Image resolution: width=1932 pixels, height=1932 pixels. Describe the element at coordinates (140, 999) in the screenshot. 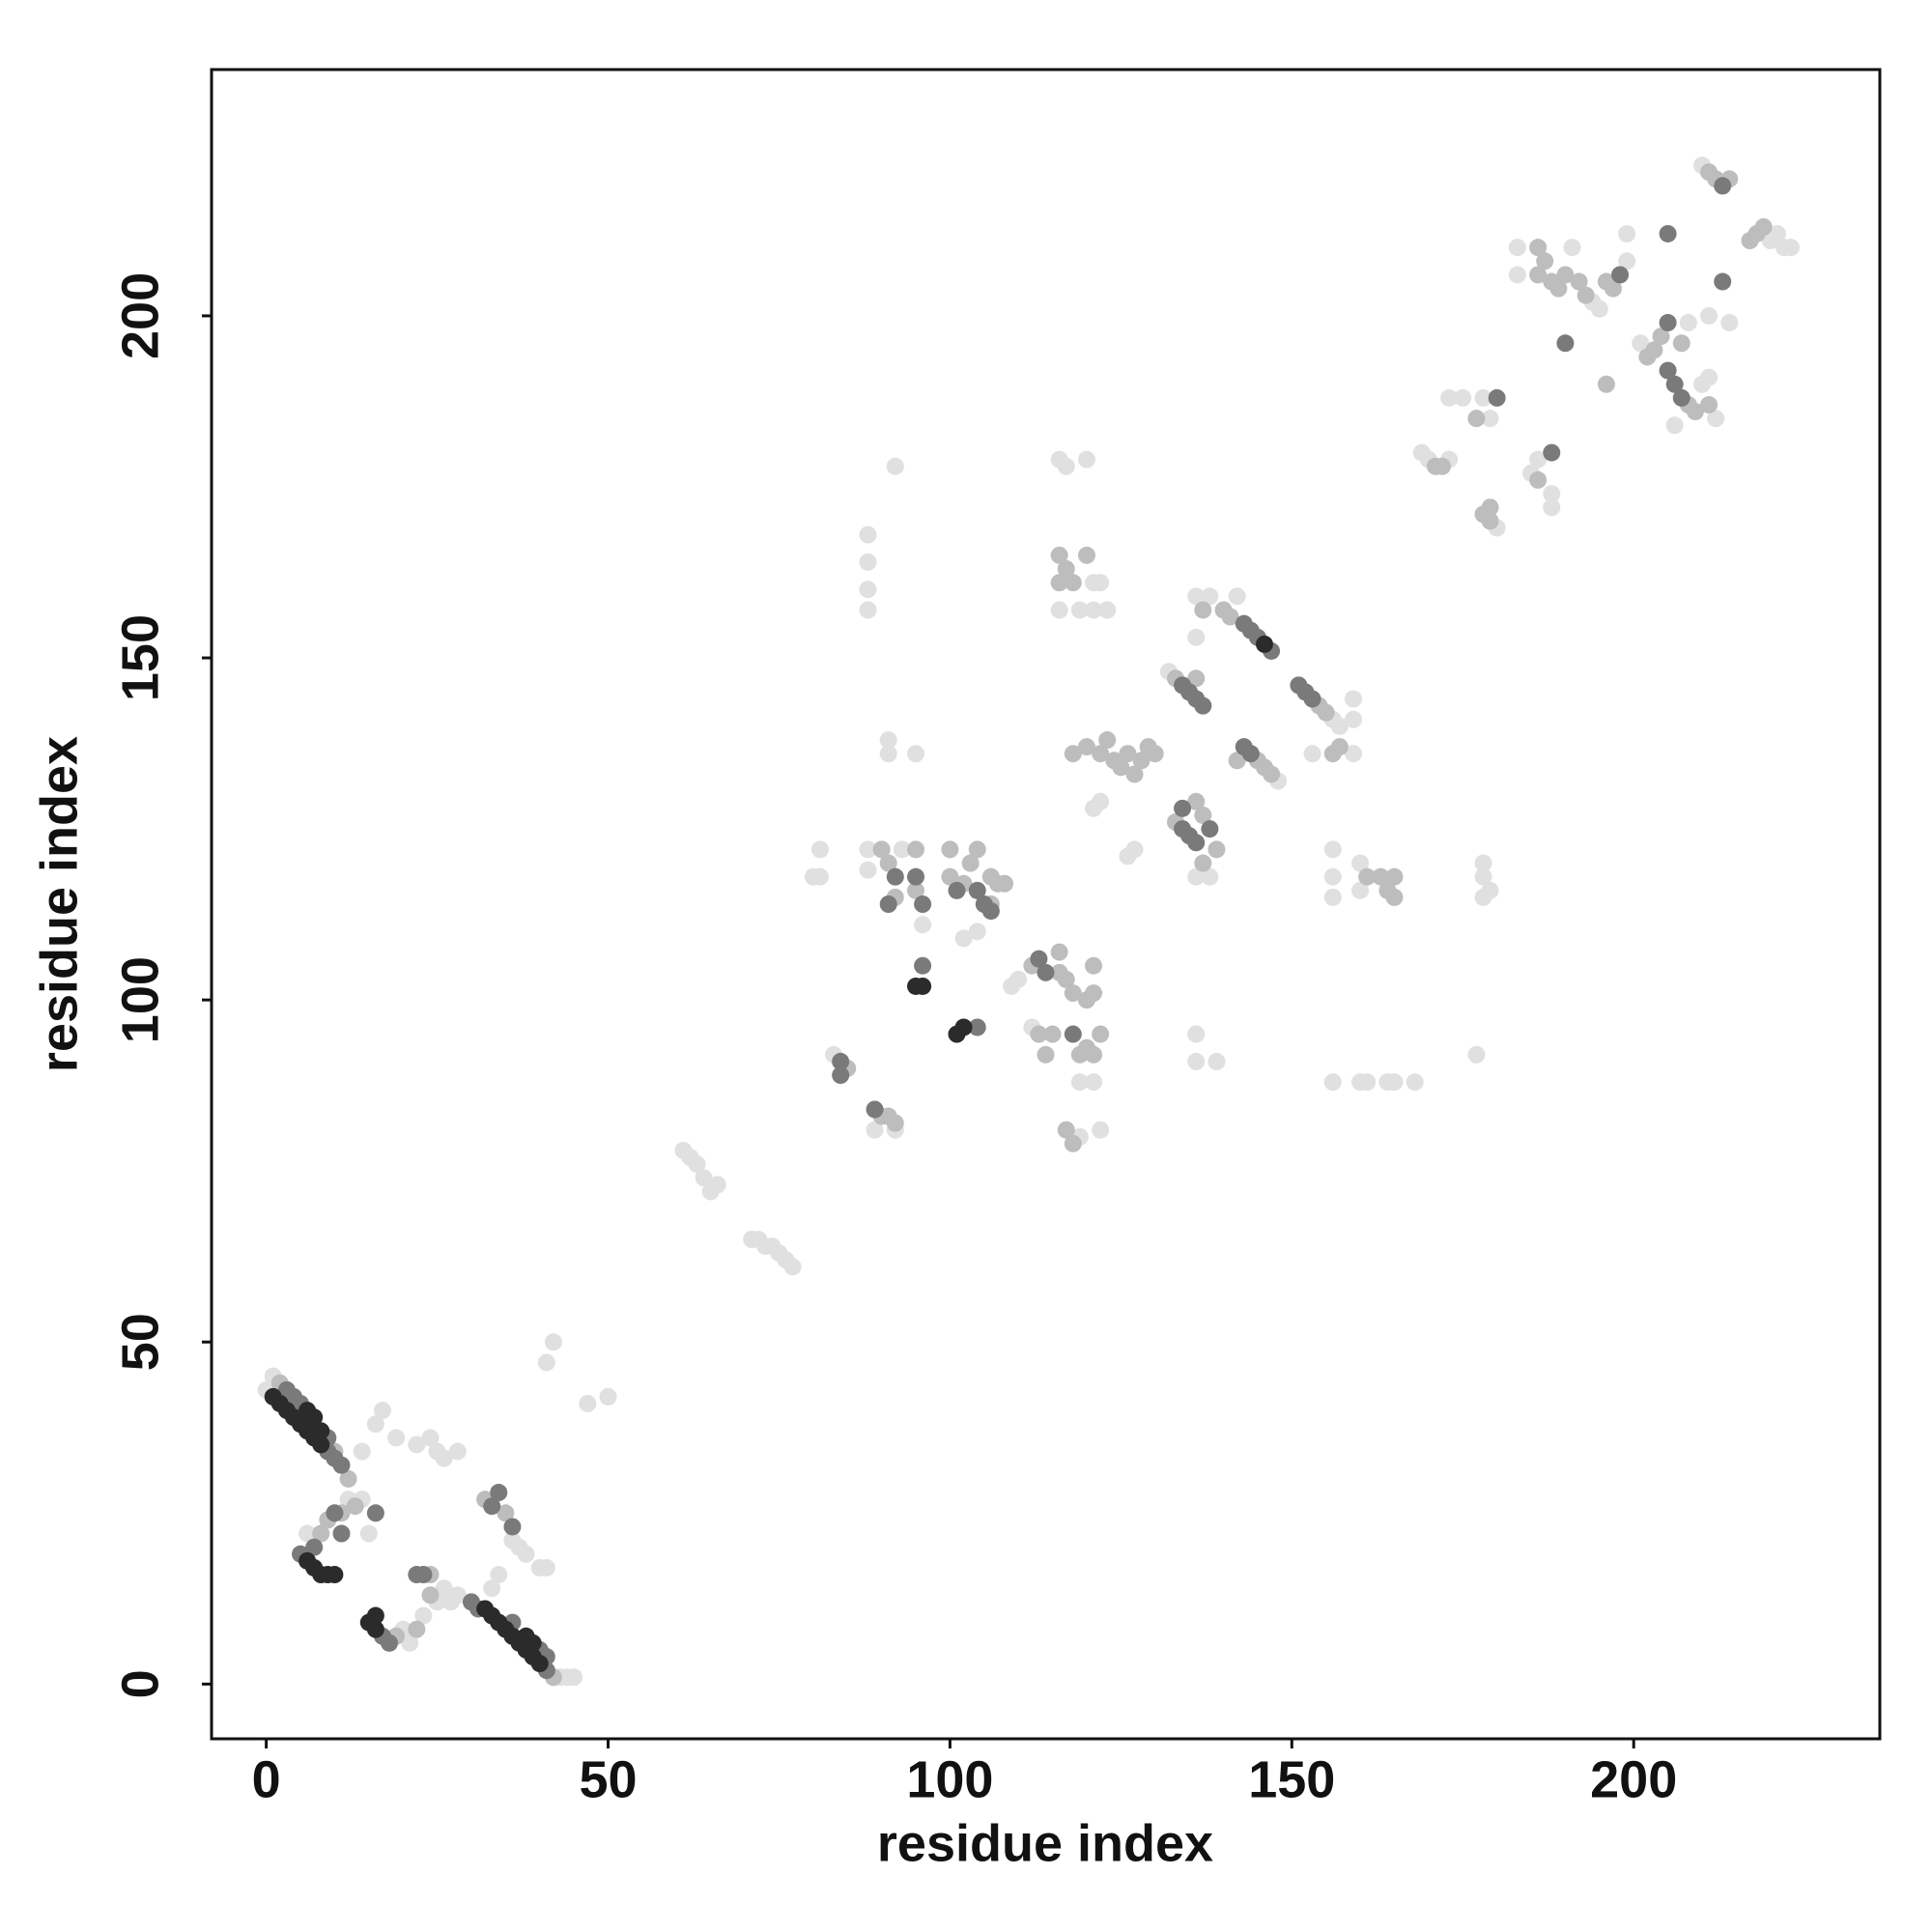

I see `y-tick-label: 100` at that location.